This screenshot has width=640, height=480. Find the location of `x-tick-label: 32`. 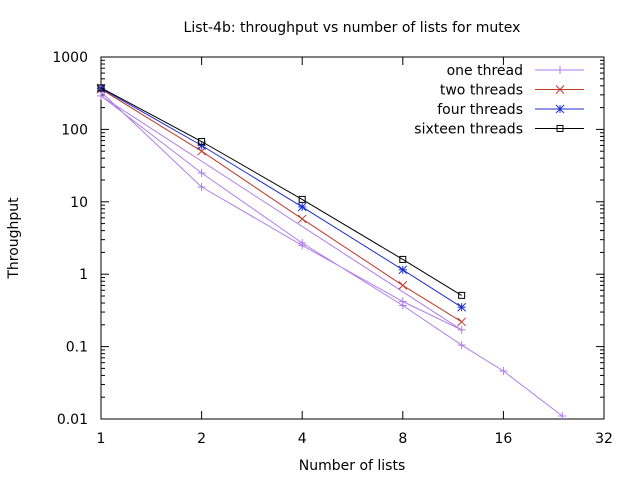

x-tick-label: 32 is located at coordinates (604, 439).